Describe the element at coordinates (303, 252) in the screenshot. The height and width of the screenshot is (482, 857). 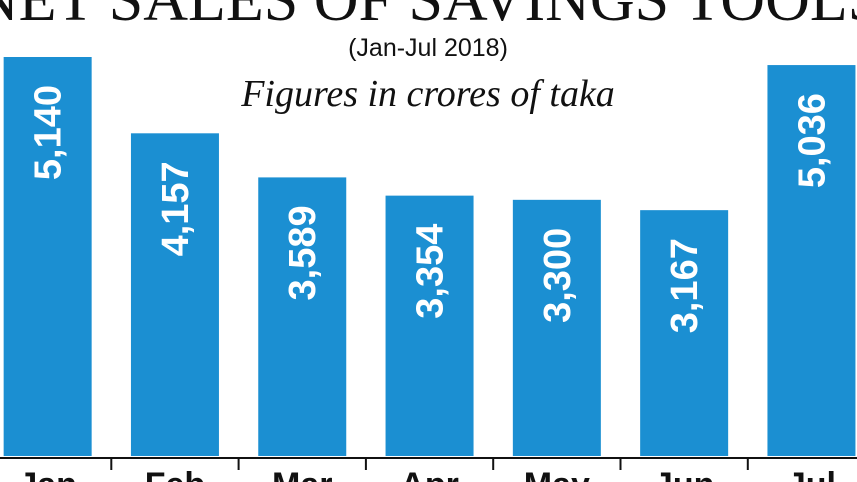
I see `value-label: 3,589` at that location.